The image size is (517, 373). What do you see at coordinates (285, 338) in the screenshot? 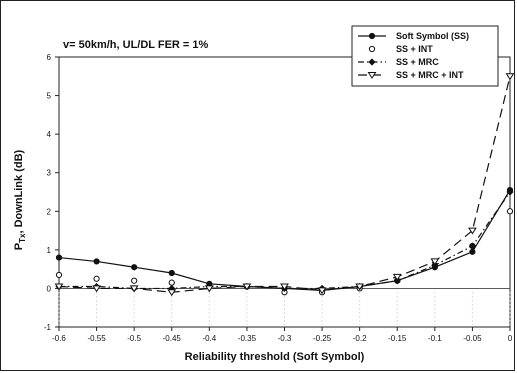
I see `x-tick-label: -0.3` at bounding box center [285, 338].